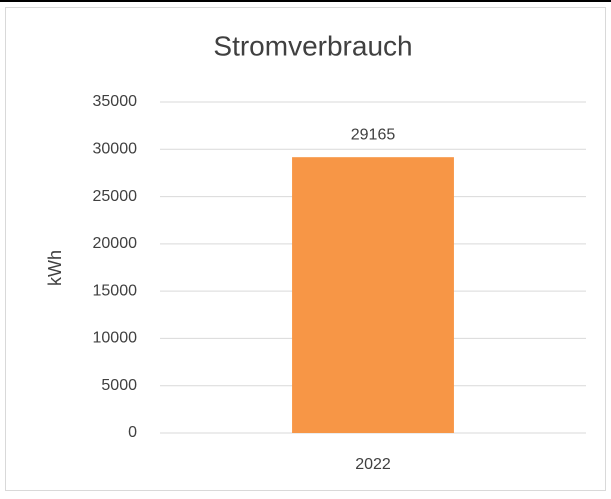  I want to click on y-tick-label: 0, so click(132, 432).